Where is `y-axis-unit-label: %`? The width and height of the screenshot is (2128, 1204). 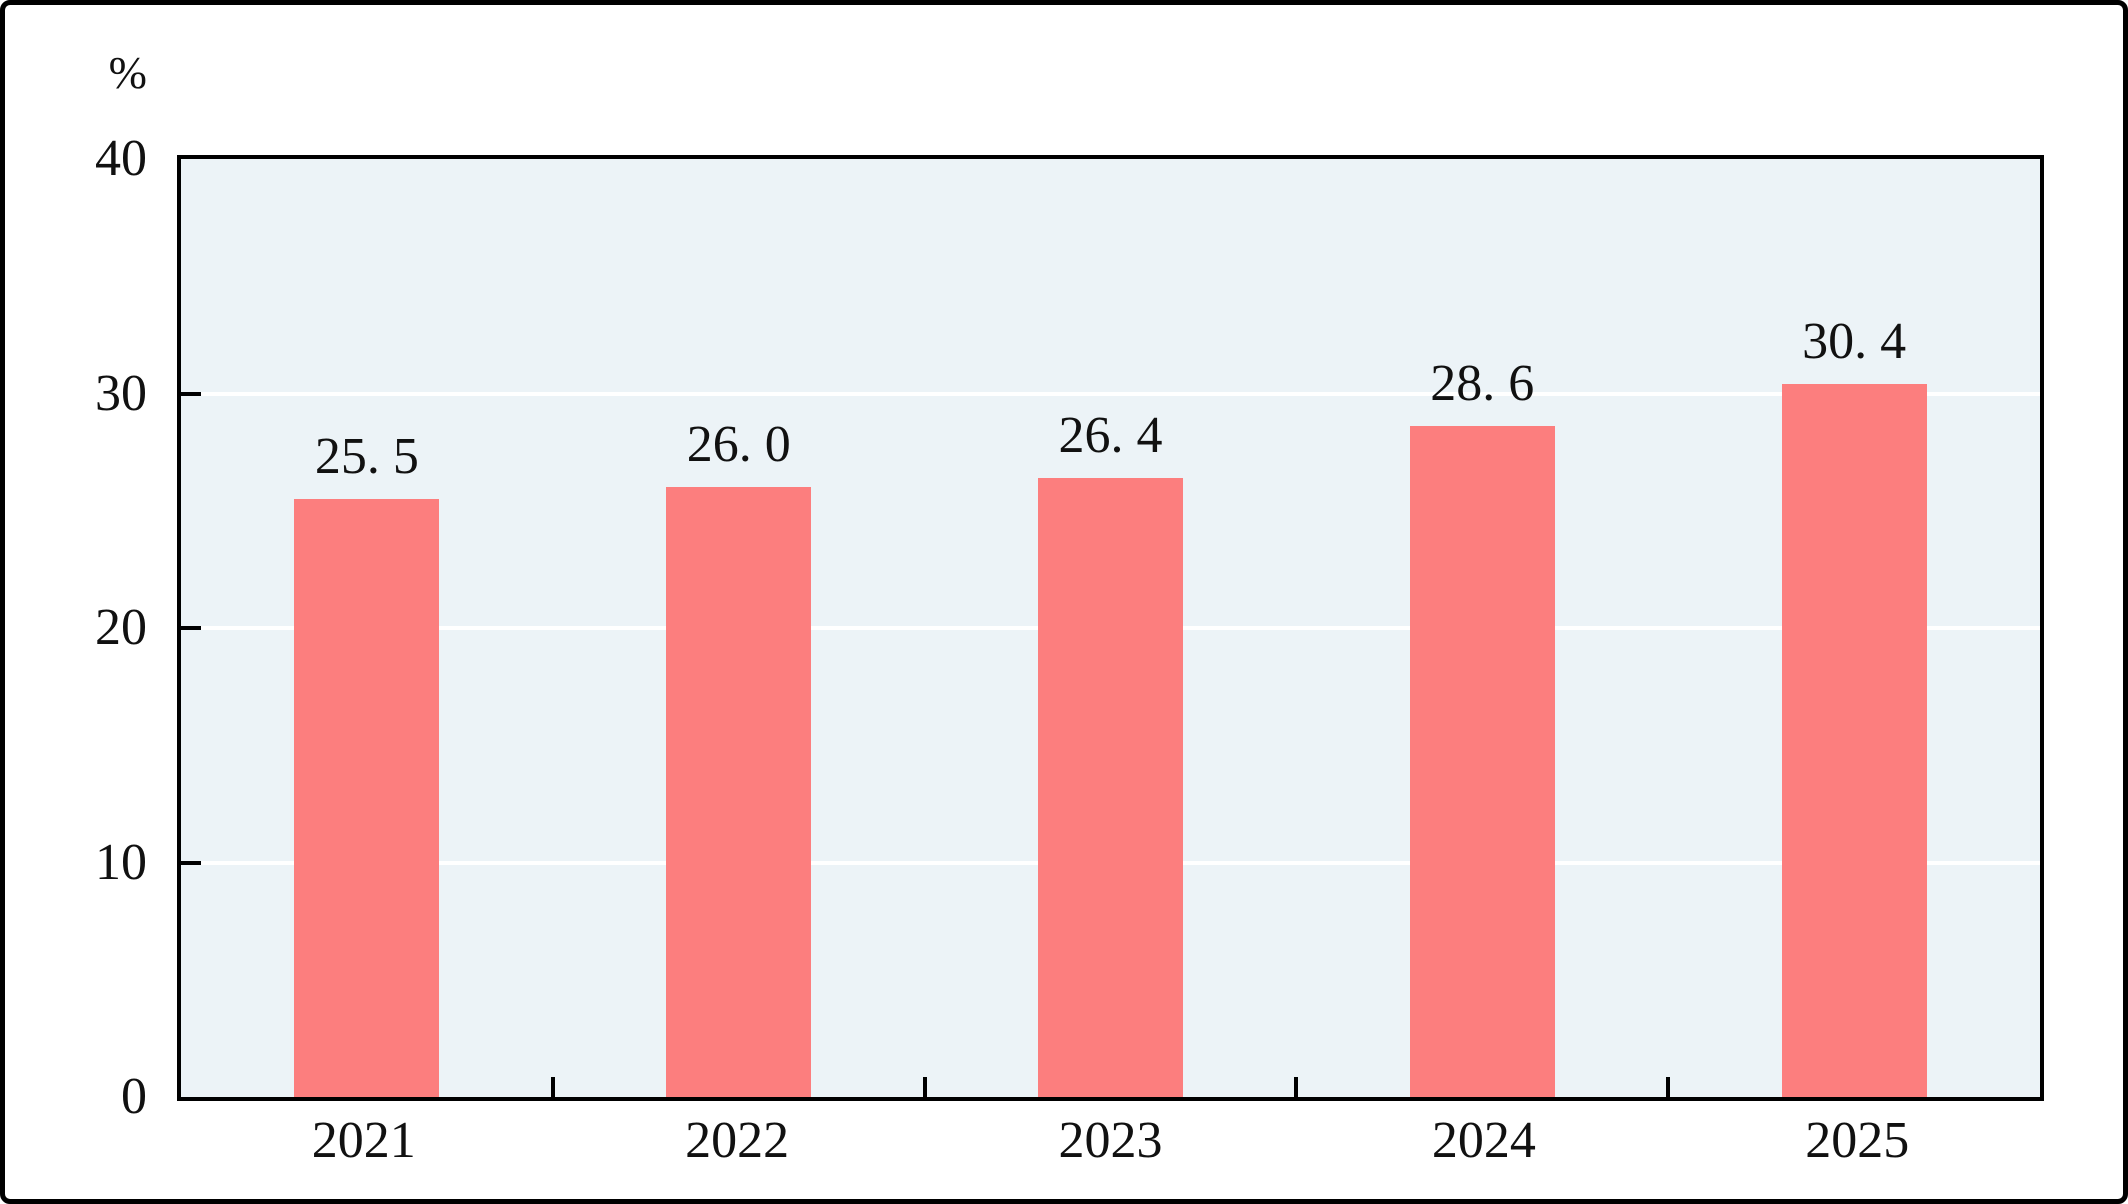
y-axis-unit-label: % is located at coordinates (127, 72).